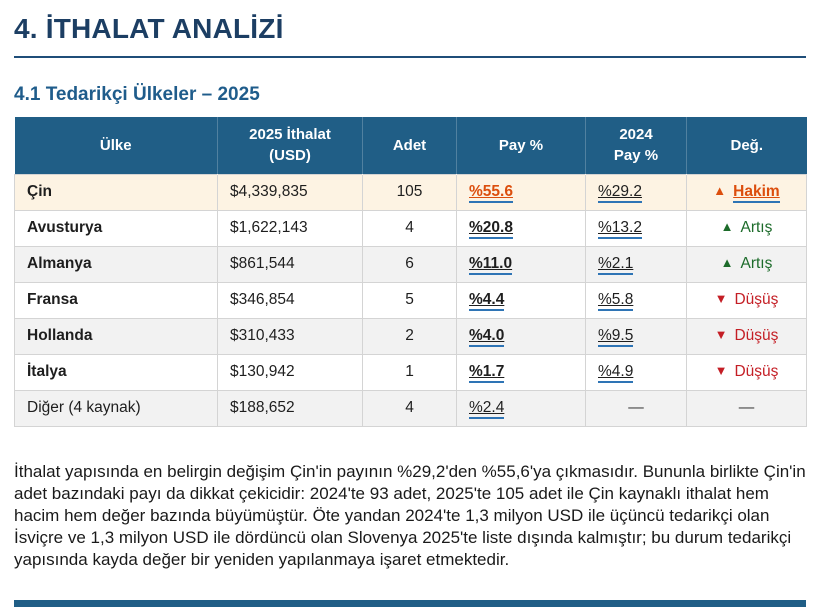  Describe the element at coordinates (636, 300) in the screenshot. I see `cell-share-2024: %5.8` at that location.